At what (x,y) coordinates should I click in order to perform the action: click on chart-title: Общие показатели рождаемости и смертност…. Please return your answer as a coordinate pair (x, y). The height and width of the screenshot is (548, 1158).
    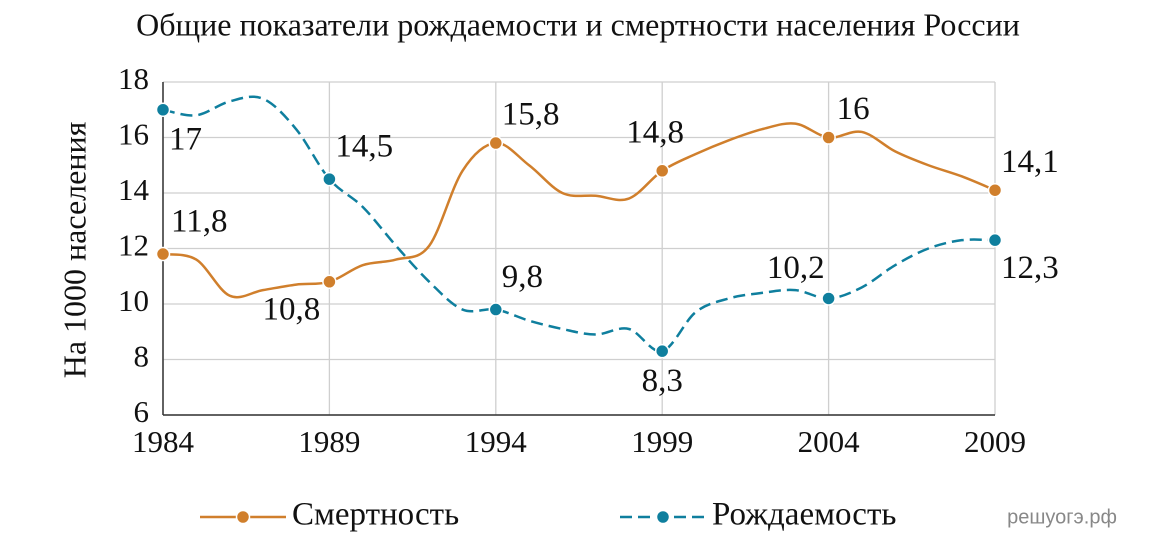
    Looking at the image, I should click on (578, 24).